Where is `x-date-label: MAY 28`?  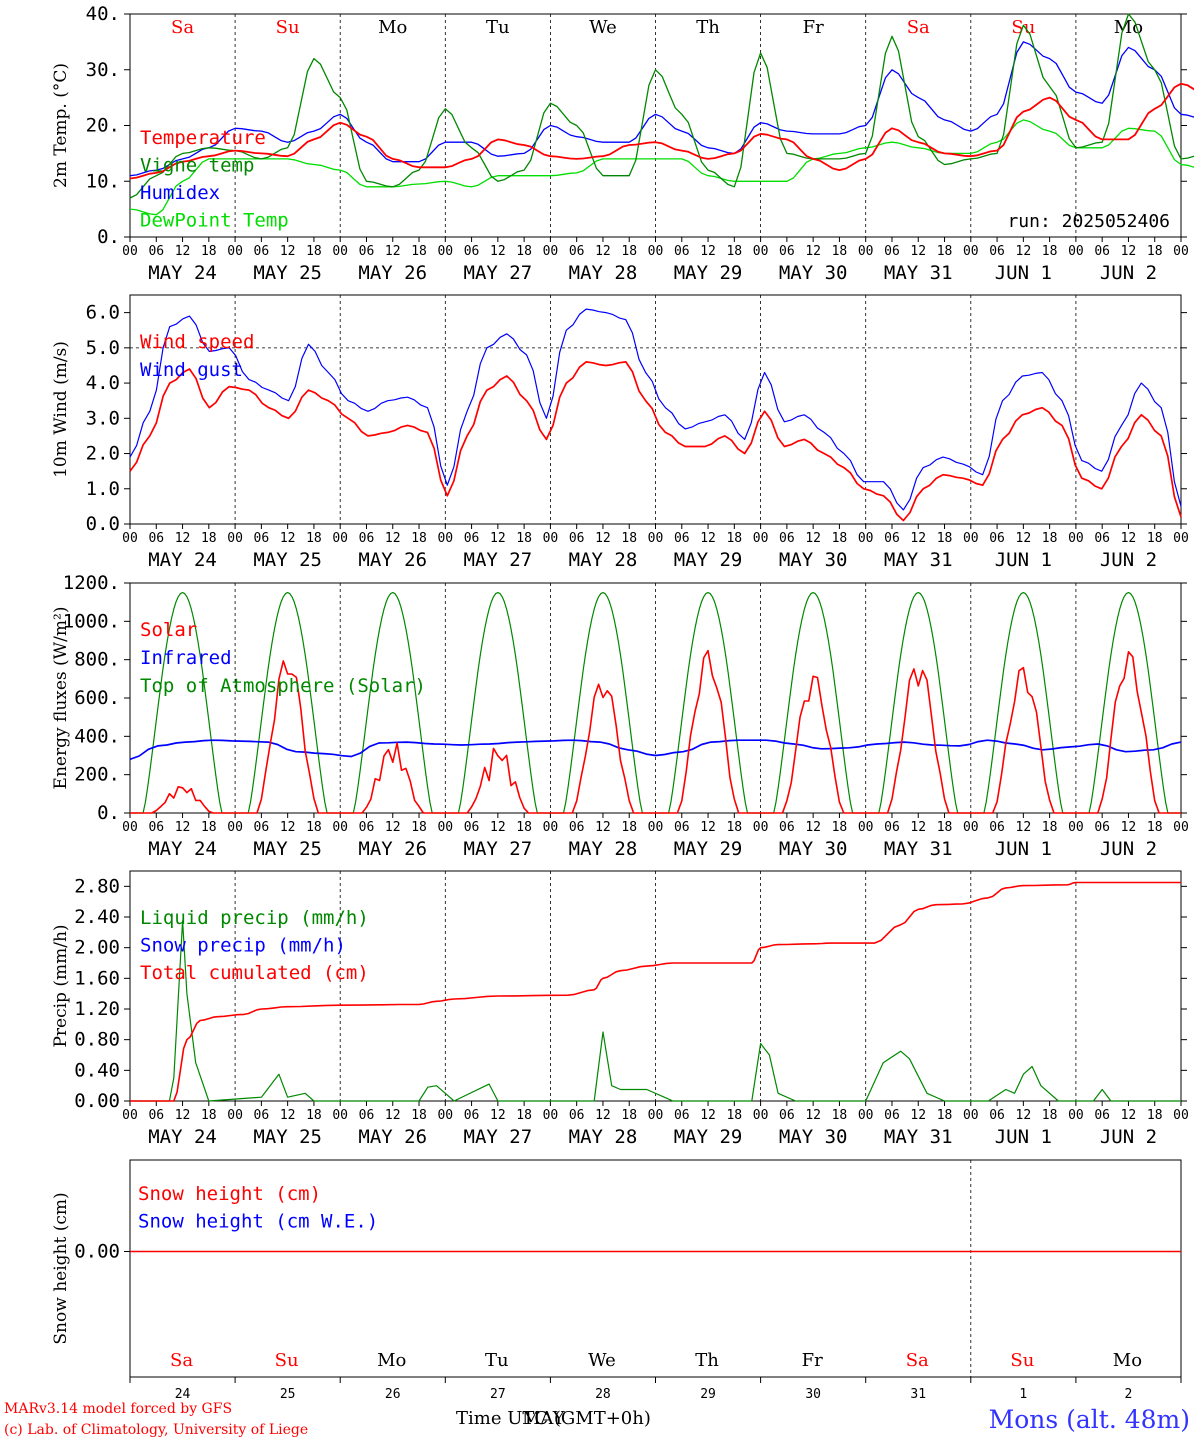 x-date-label: MAY 28 is located at coordinates (603, 849).